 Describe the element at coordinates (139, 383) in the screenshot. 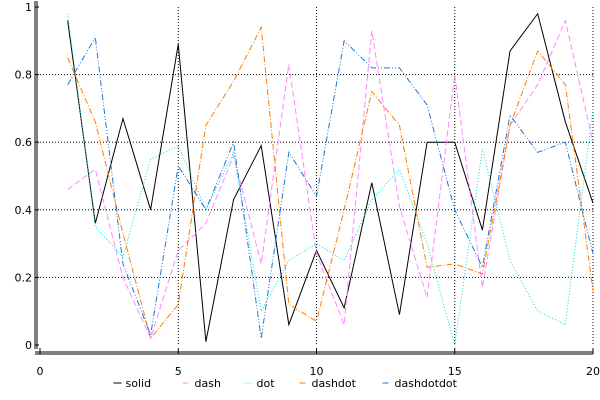

I see `legend-label-solid: solid` at that location.